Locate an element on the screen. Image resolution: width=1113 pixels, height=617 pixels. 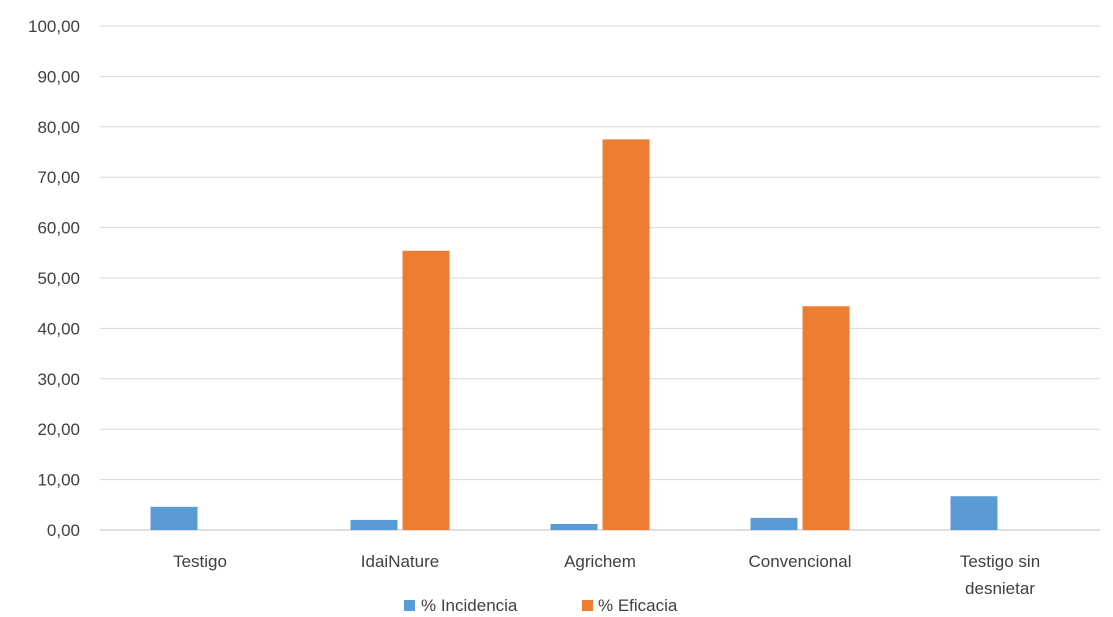
y-tick-label: 70,00 is located at coordinates (58, 177).